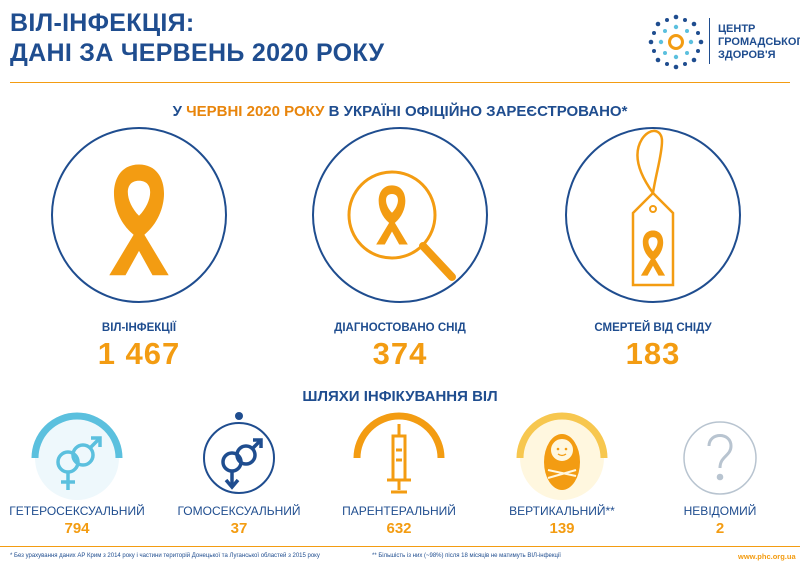  I want to click on route-icon-homosexual, so click(239, 453).